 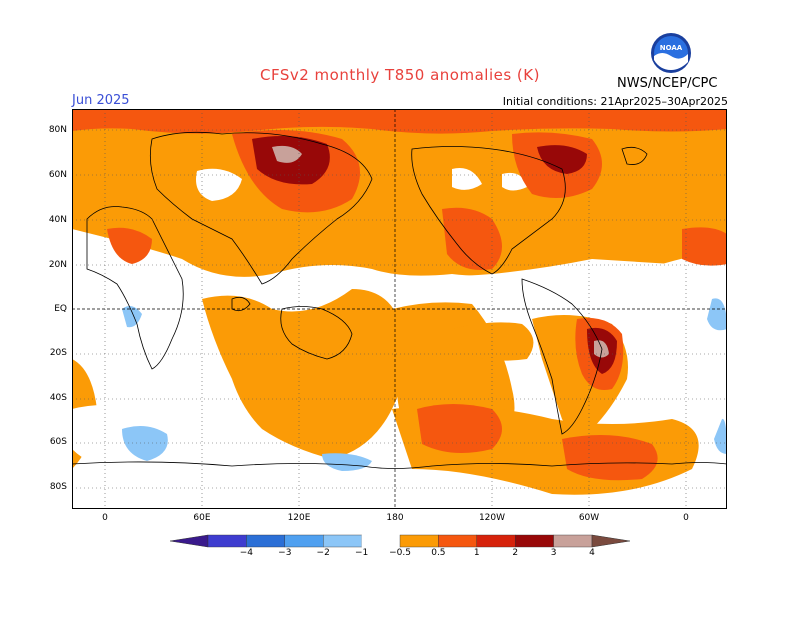 I want to click on lon-label: 120E, so click(x=299, y=518).